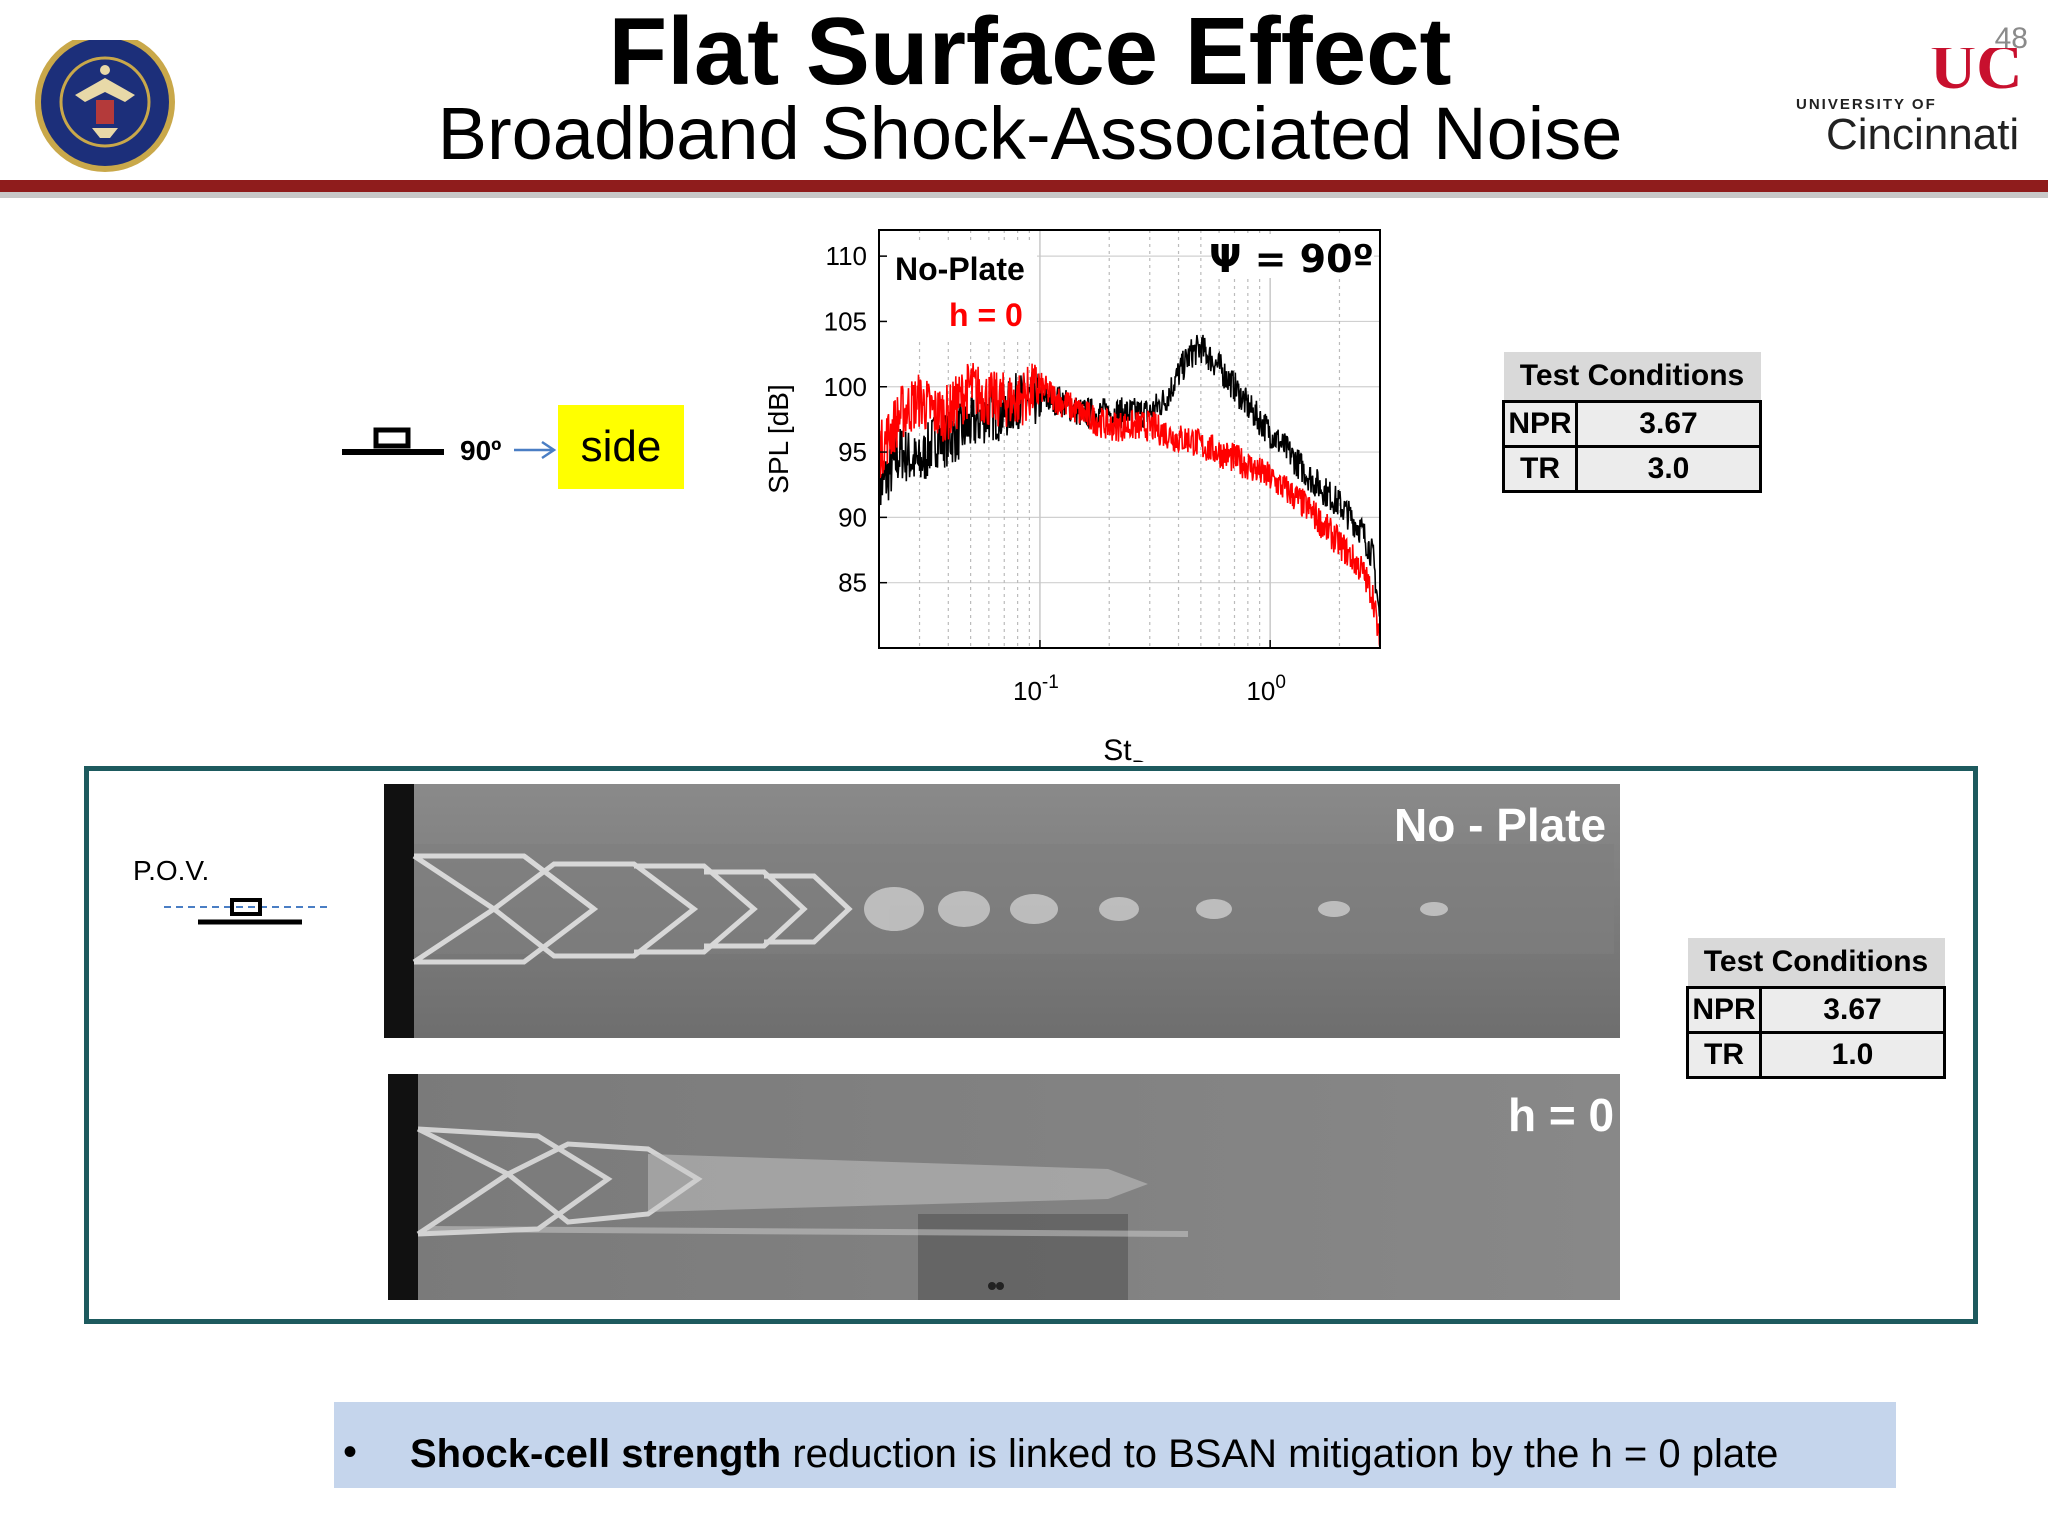  What do you see at coordinates (778, 438) in the screenshot?
I see `y-axis-label: SPL [dB]` at bounding box center [778, 438].